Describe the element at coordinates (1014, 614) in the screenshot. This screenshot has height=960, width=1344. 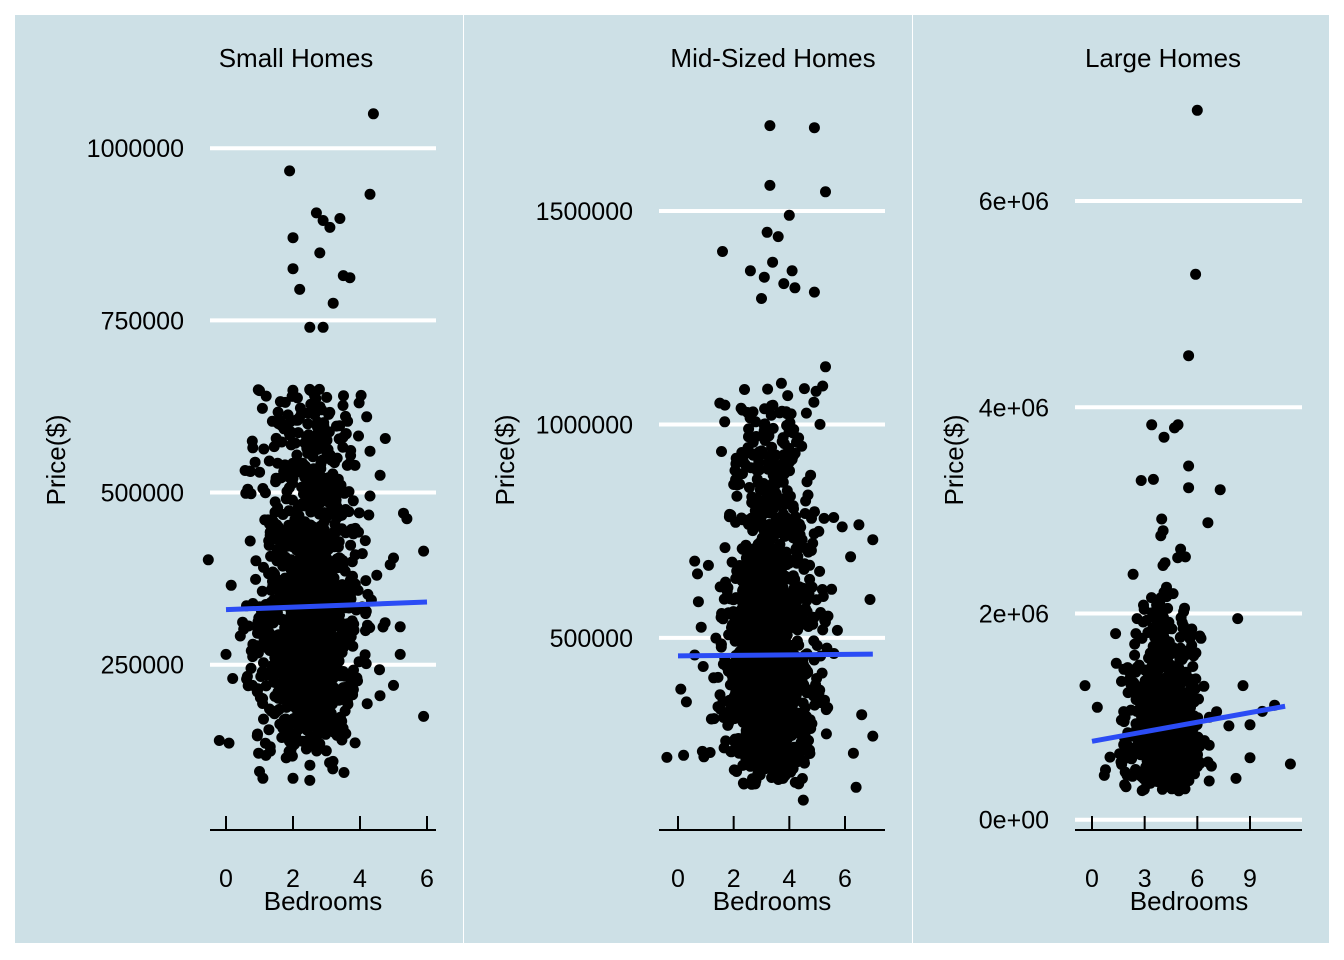
I see `y-tick-label: 2e+06` at that location.